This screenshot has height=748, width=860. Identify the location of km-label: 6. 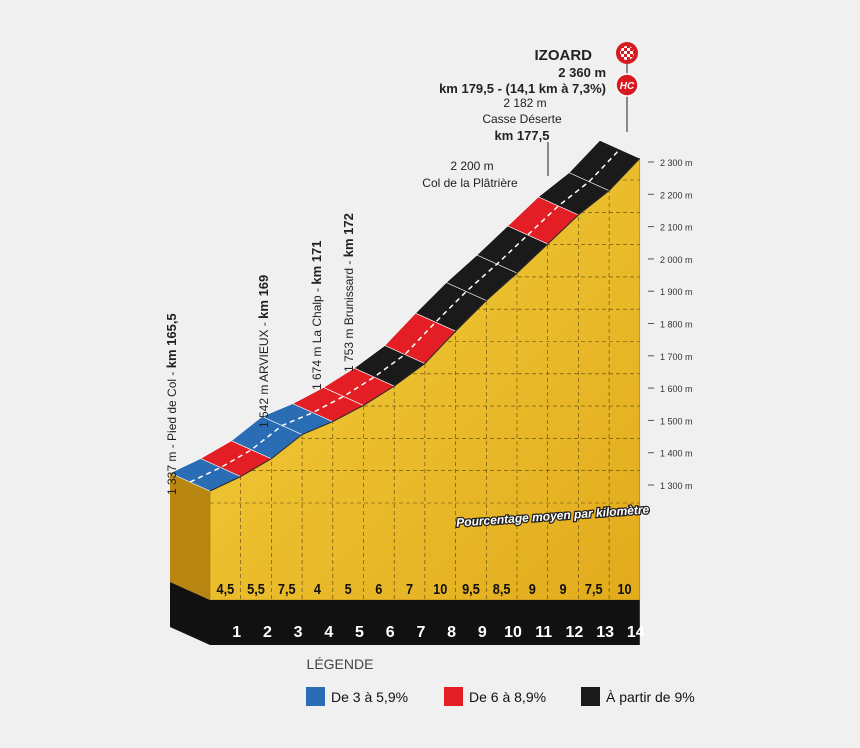
(390, 632).